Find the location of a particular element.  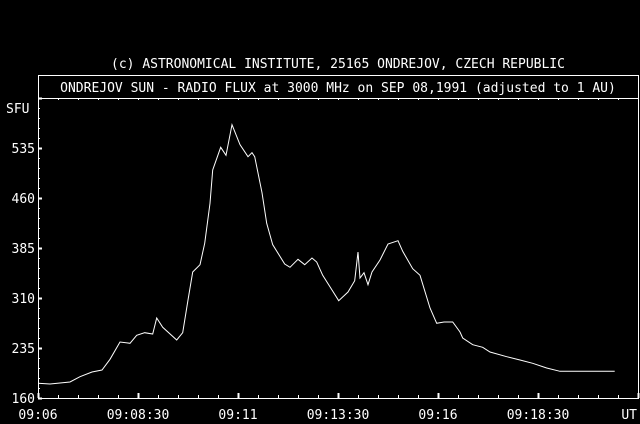

y-tick-label: 310 is located at coordinates (23, 299).